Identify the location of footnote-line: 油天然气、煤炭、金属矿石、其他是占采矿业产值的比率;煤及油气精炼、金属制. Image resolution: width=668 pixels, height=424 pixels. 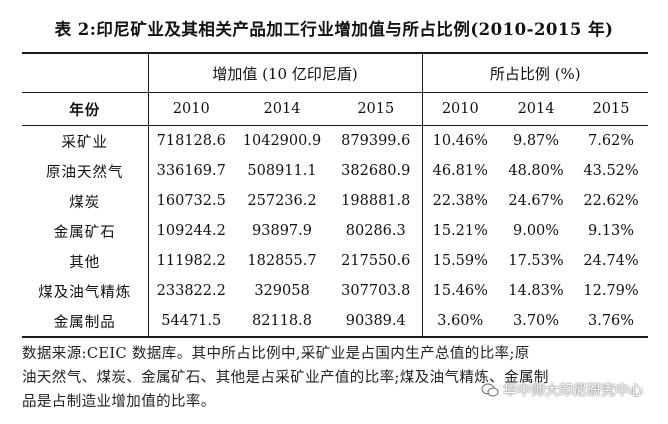
(285, 378).